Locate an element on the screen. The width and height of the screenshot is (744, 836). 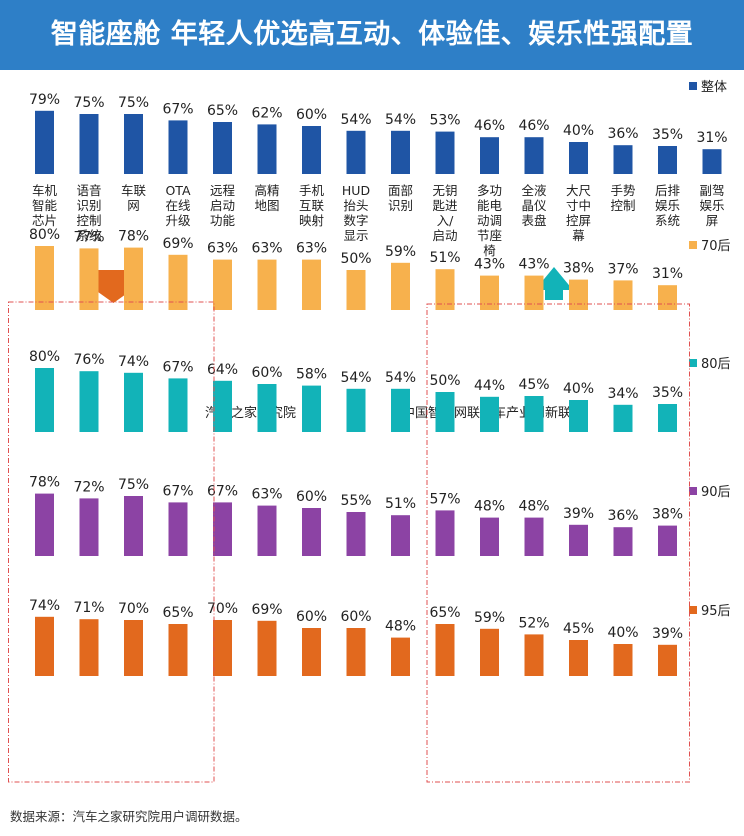
data-label: 34% is located at coordinates (622, 394).